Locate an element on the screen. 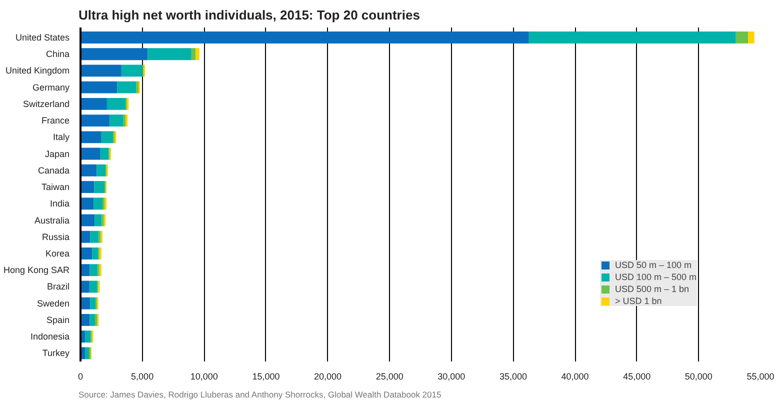 This screenshot has width=782, height=404. y-tick-label: Germany is located at coordinates (51, 87).